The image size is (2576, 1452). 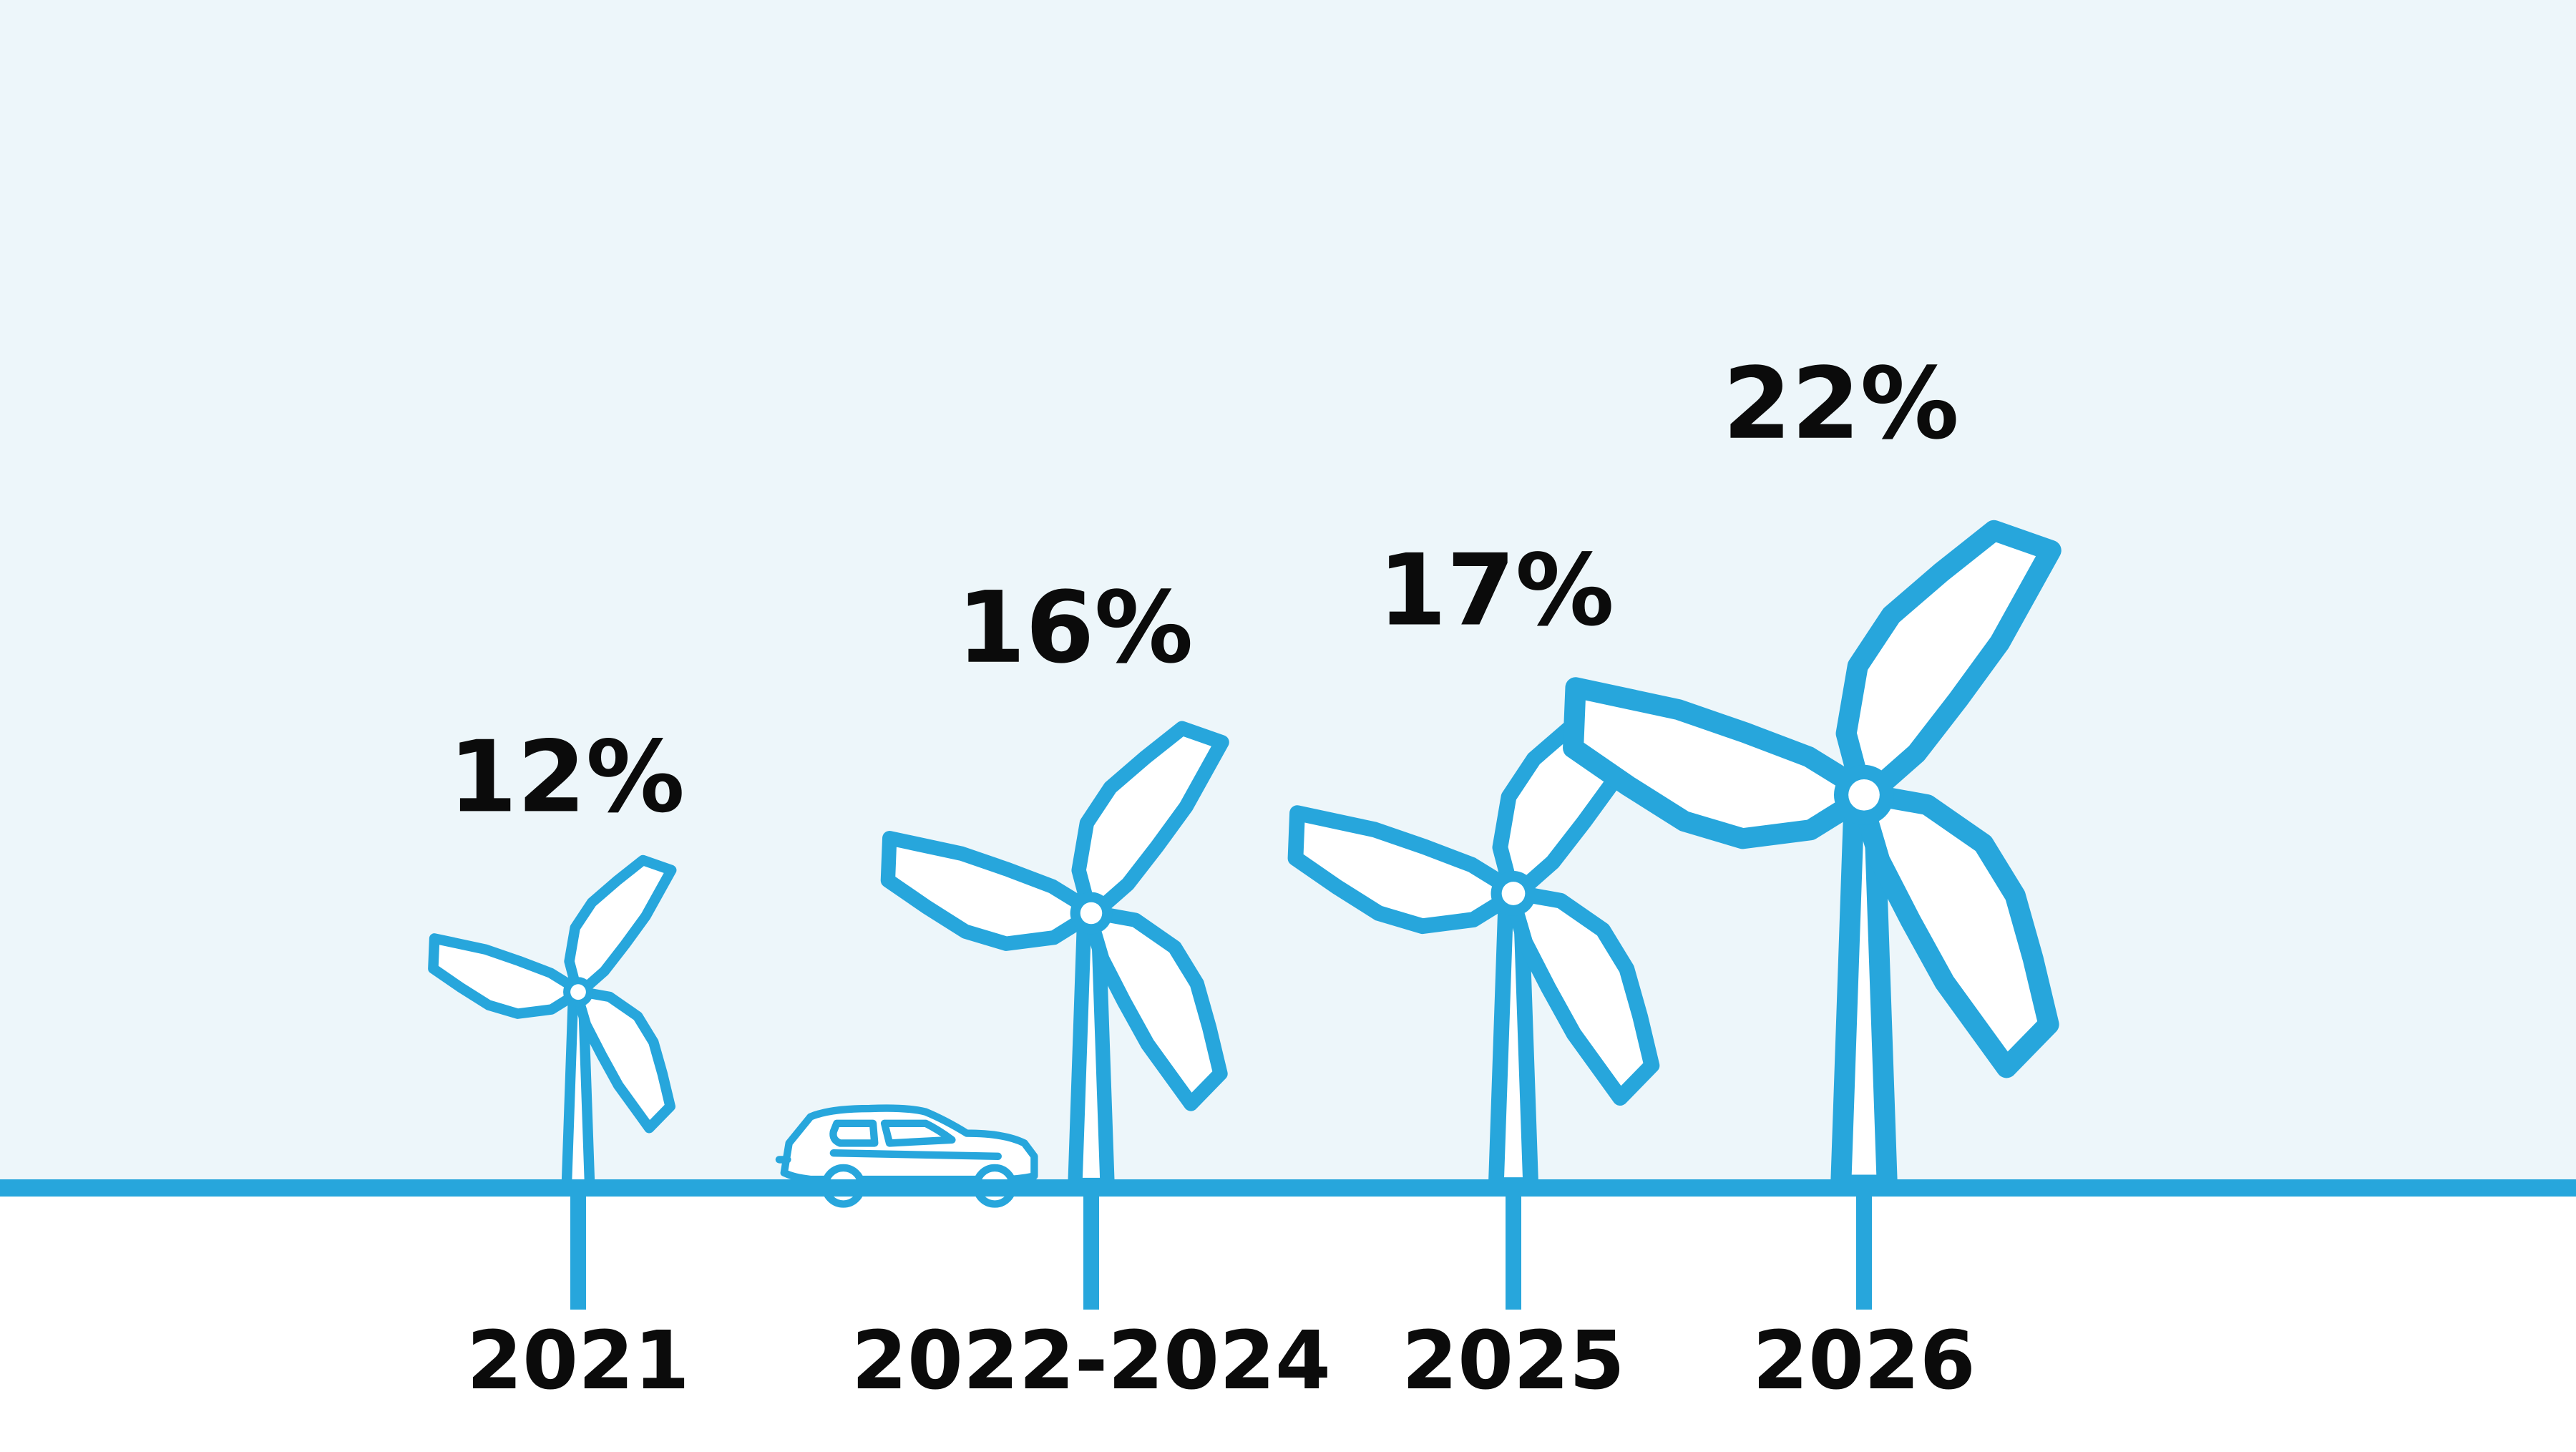 I want to click on value-label: 16%, so click(x=1075, y=628).